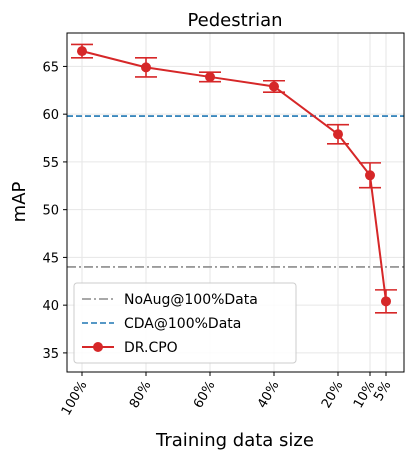  I want to click on y-axis-ticks: 35 40 45 50 55 60 65, so click(54, 211).